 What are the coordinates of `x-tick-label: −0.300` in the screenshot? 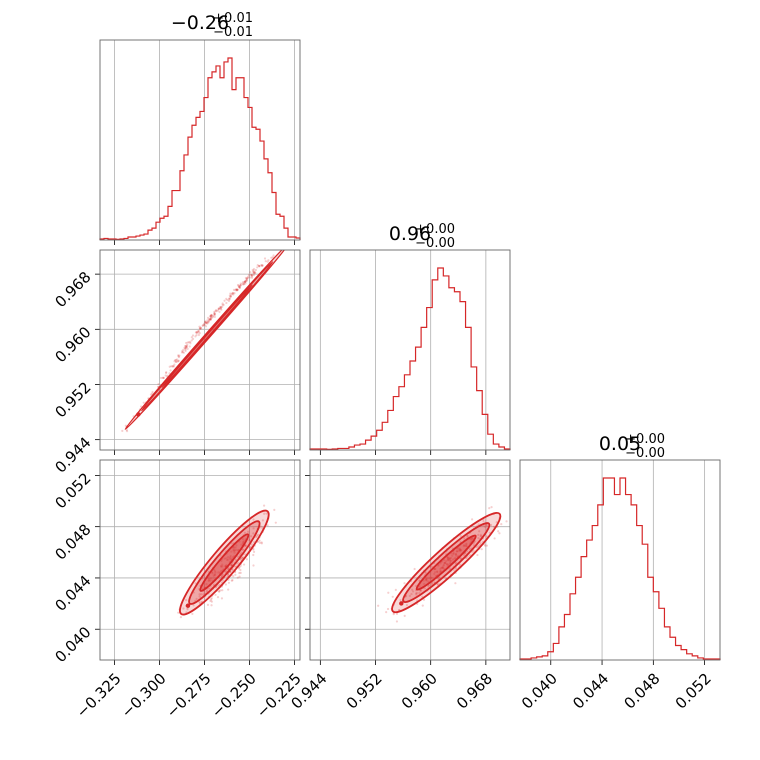 It's located at (144, 696).